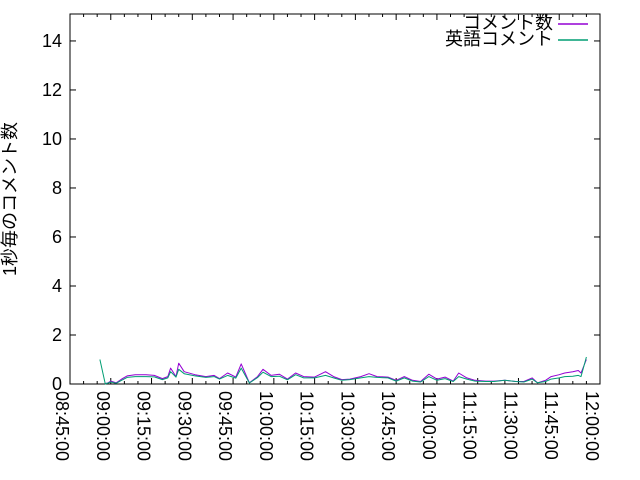 The width and height of the screenshot is (640, 480). What do you see at coordinates (510, 425) in the screenshot?
I see `x-tick-label: 11:30:00` at bounding box center [510, 425].